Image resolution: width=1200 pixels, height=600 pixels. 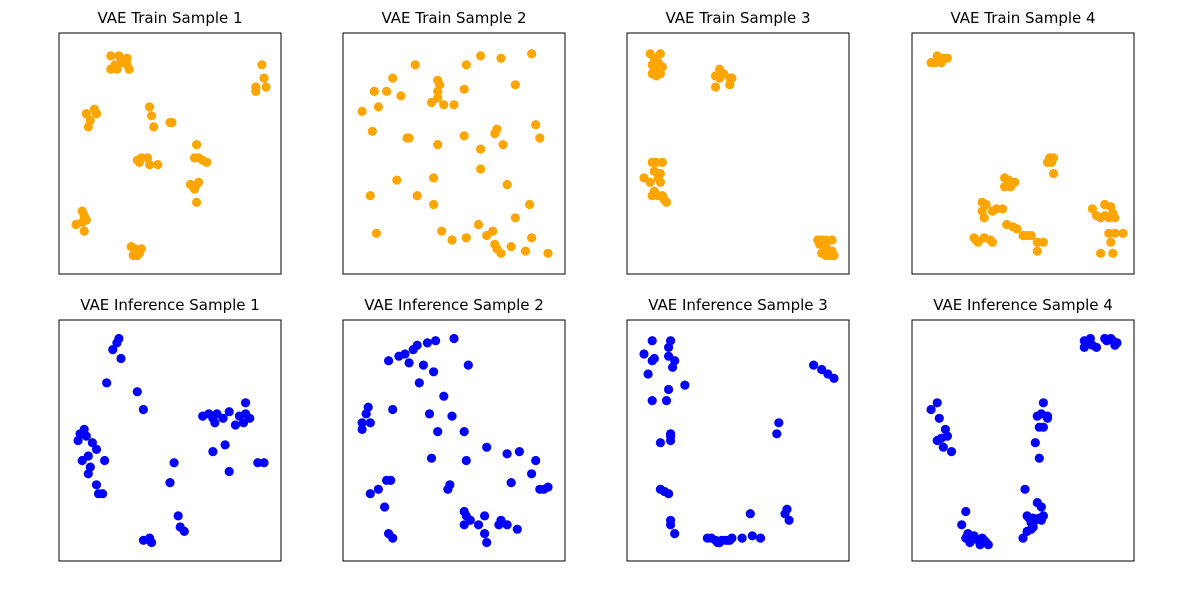 I want to click on subplot-title: VAE Inference Sample 4, so click(x=1023, y=305).